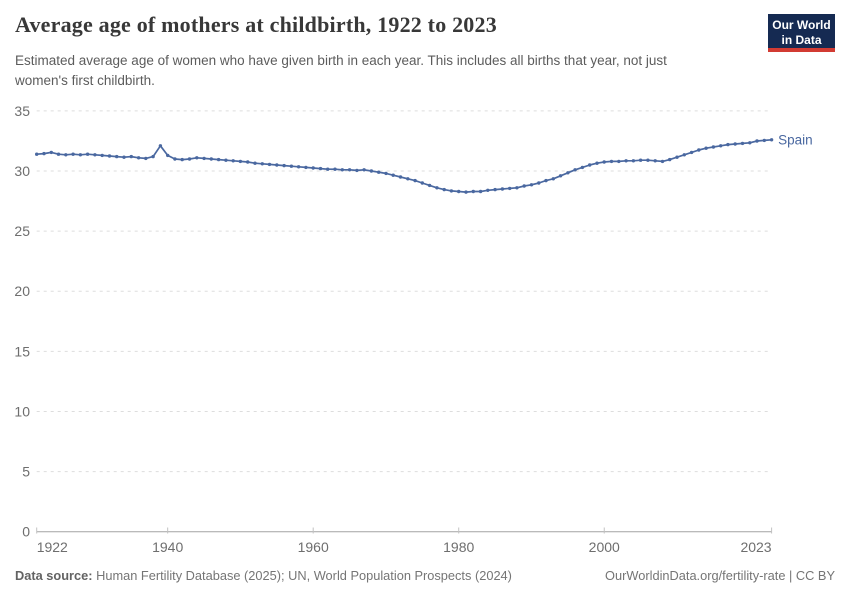 The width and height of the screenshot is (850, 600). Describe the element at coordinates (795, 139) in the screenshot. I see `series-end-label: Spain` at that location.